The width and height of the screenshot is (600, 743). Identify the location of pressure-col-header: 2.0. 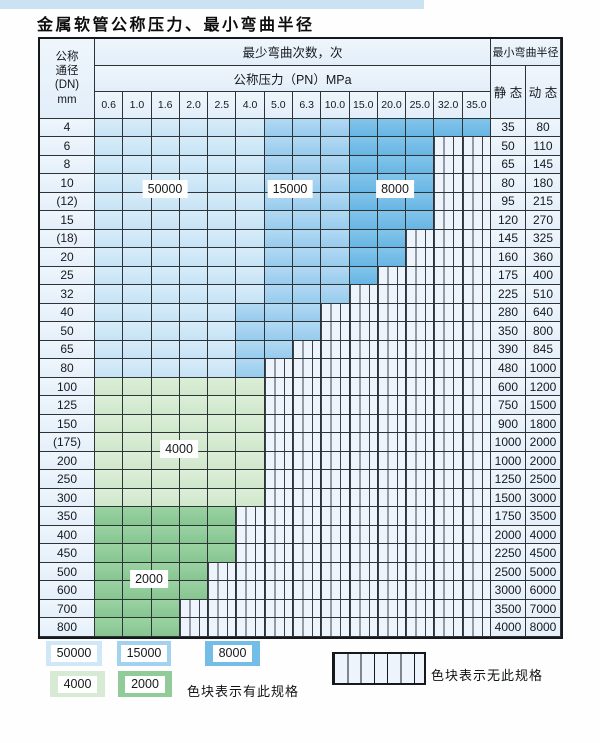
(194, 105).